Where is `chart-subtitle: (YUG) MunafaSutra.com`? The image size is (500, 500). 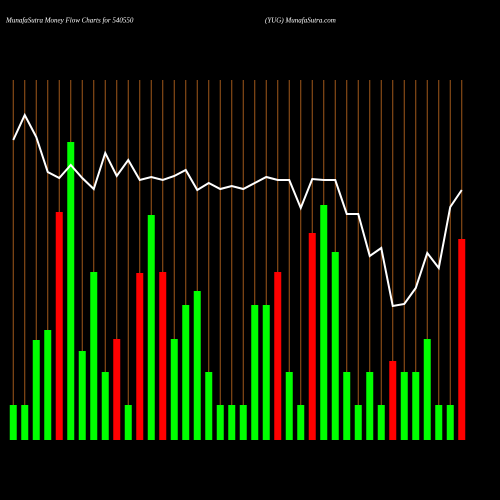
chart-subtitle: (YUG) MunafaSutra.com is located at coordinates (300, 21).